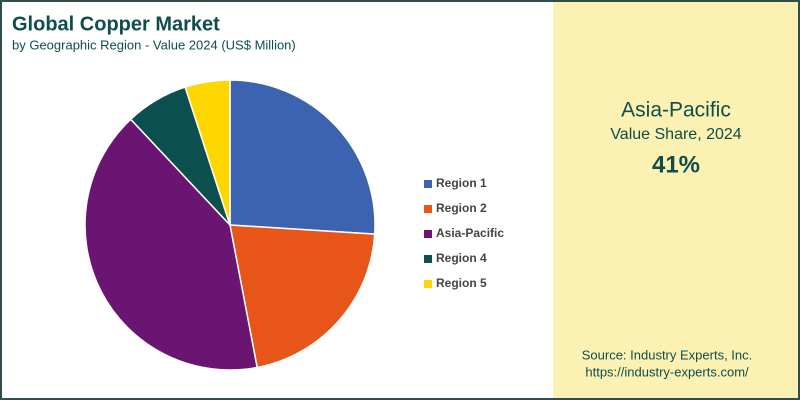 The width and height of the screenshot is (800, 400). Describe the element at coordinates (676, 164) in the screenshot. I see `highlight-value: 41%` at that location.